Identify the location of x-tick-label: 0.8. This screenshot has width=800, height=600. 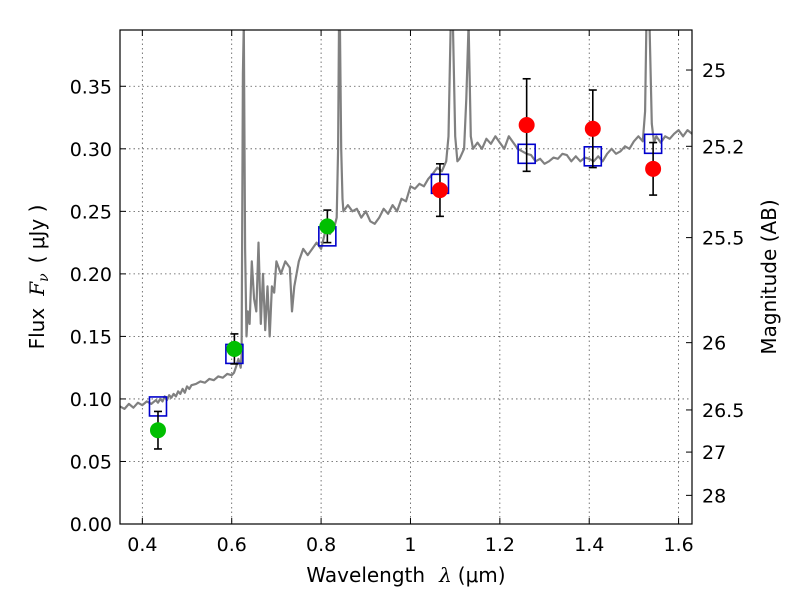
(321, 545).